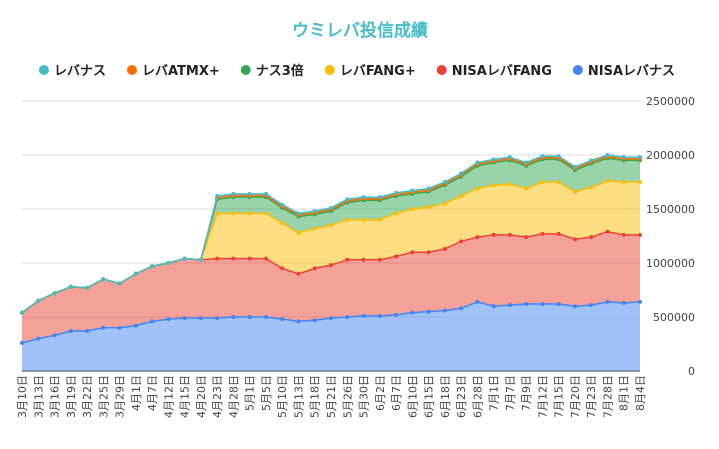  Describe the element at coordinates (217, 396) in the screenshot. I see `x-tick-label: 4月23日` at that location.